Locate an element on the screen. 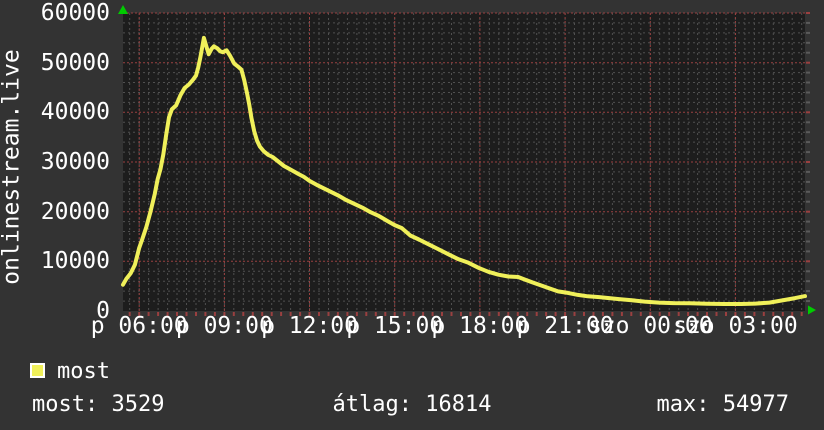 Image resolution: width=824 pixels, height=430 pixels. x-tick-label: p 09:00 is located at coordinates (224, 326).